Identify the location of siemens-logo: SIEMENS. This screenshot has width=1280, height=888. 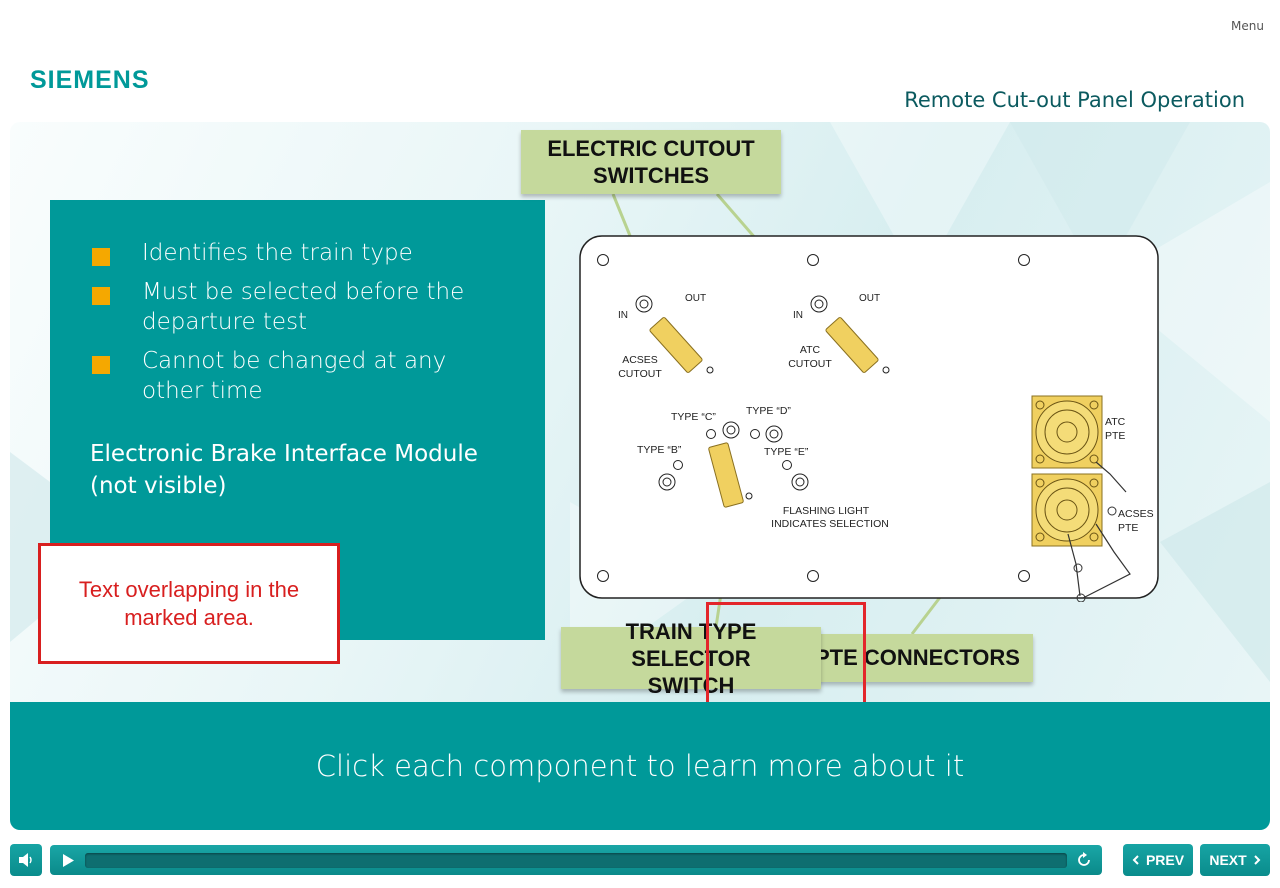
(90, 80).